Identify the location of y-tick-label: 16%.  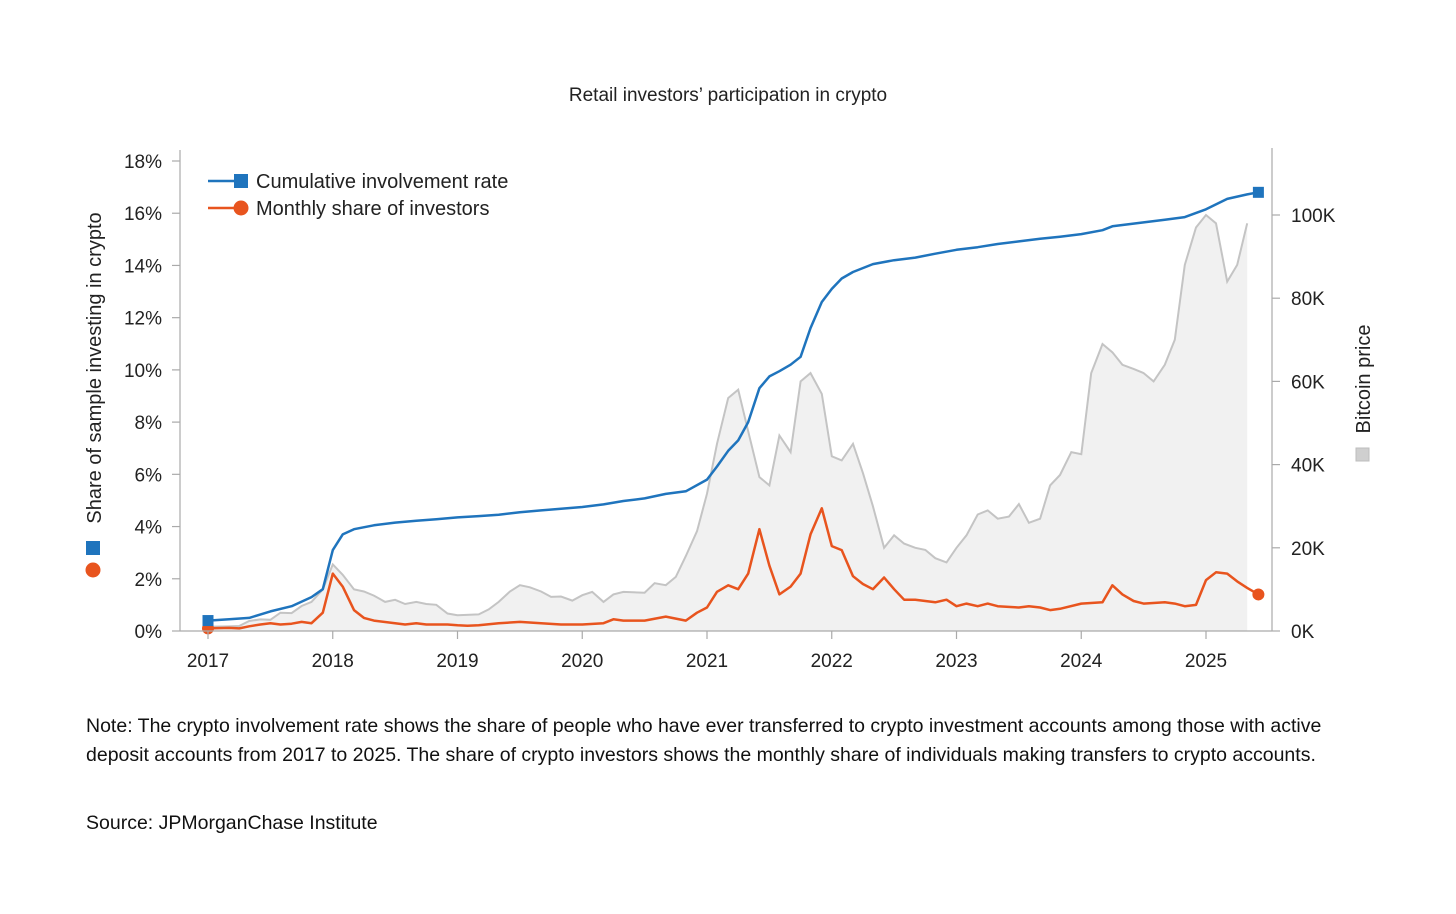
(143, 214).